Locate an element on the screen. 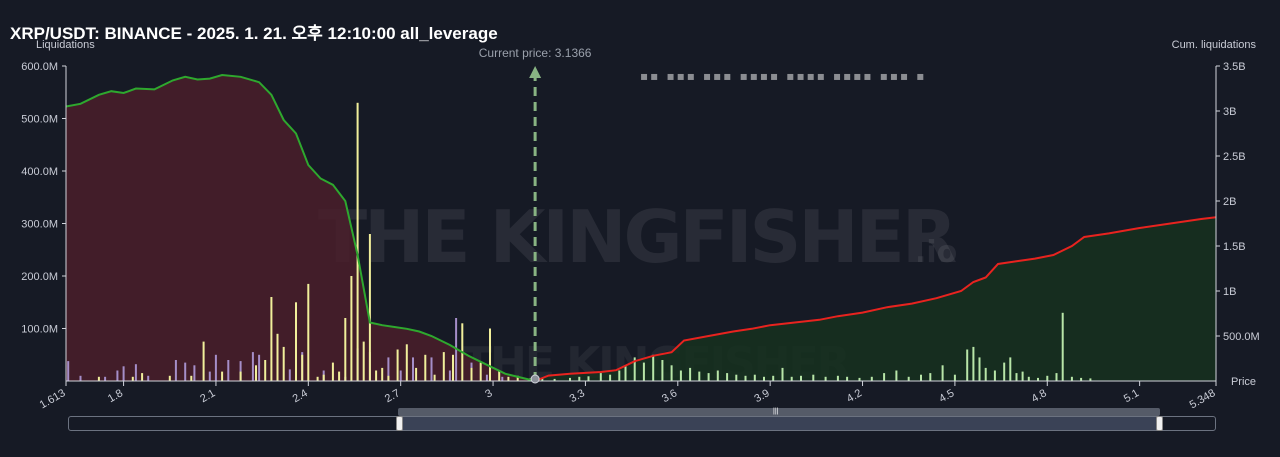 This screenshot has width=1280, height=457. y-tick-label: 600.0M is located at coordinates (39, 67).